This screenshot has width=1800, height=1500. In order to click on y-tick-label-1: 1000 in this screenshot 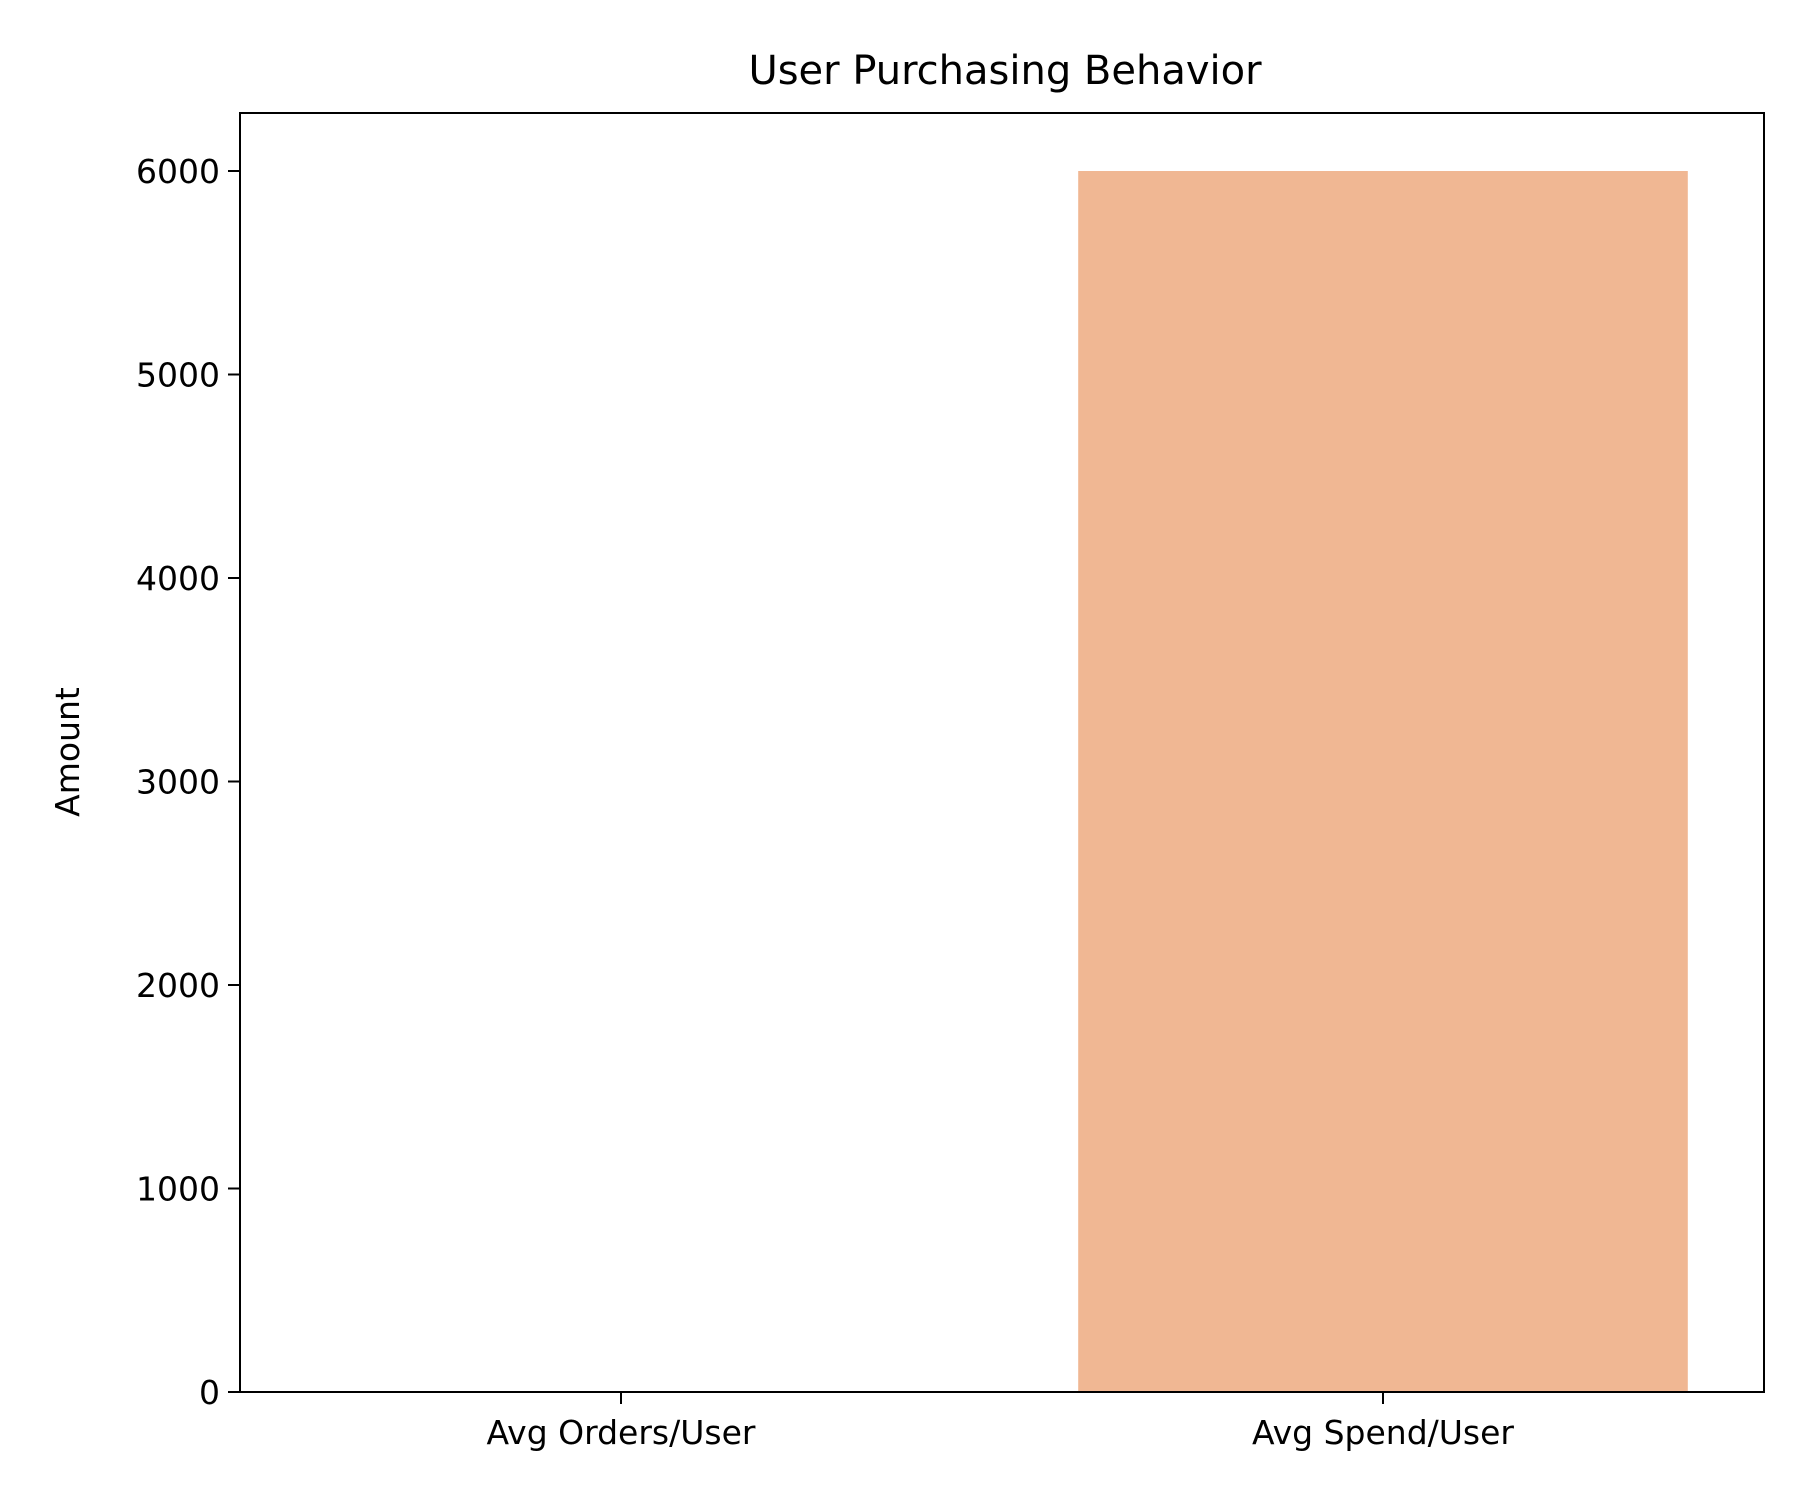, I will do `click(178, 1188)`.